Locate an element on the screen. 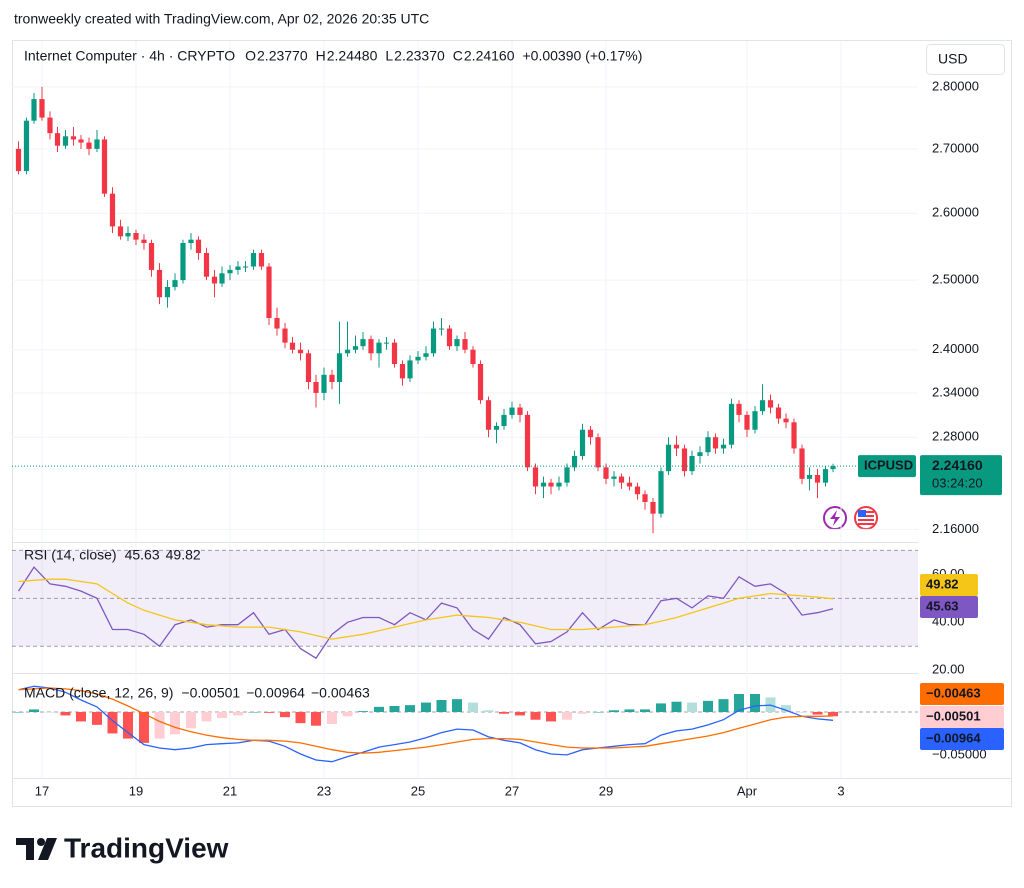 The height and width of the screenshot is (888, 1024). currency-button is located at coordinates (965, 59).